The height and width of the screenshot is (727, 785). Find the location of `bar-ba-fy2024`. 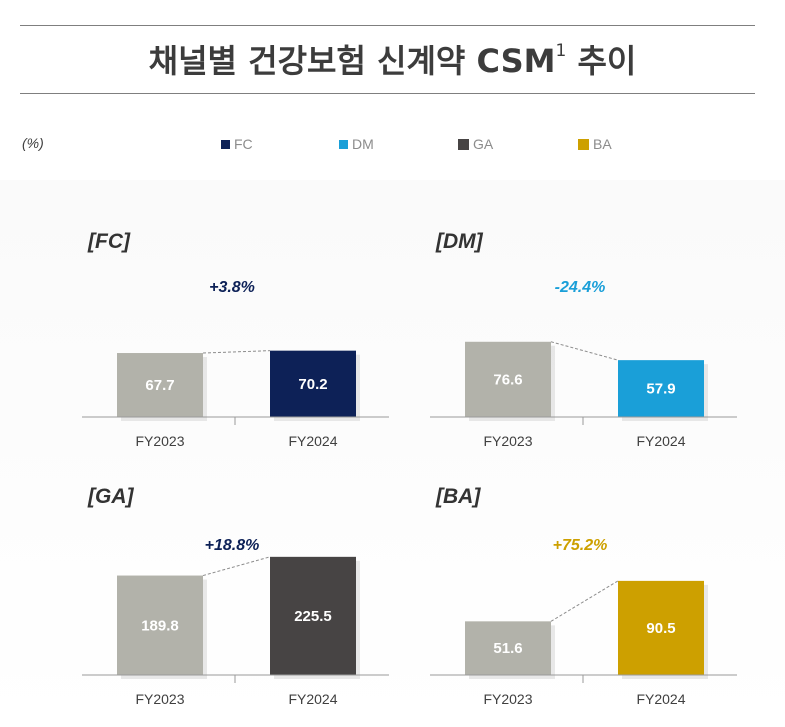

bar-ba-fy2024 is located at coordinates (661, 627).